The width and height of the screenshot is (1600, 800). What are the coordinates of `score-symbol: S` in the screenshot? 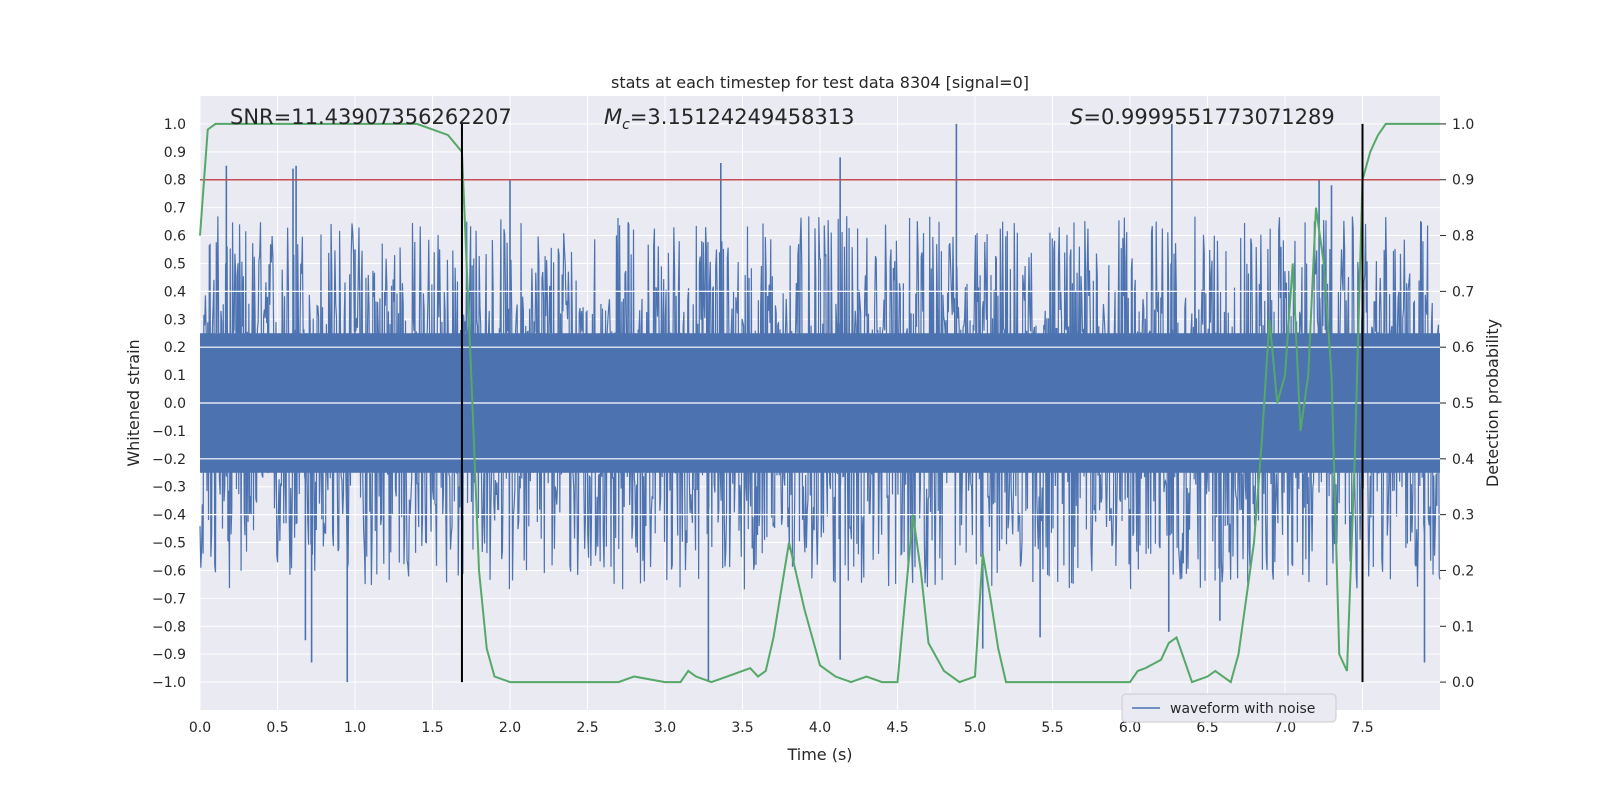 It's located at (1076, 117).